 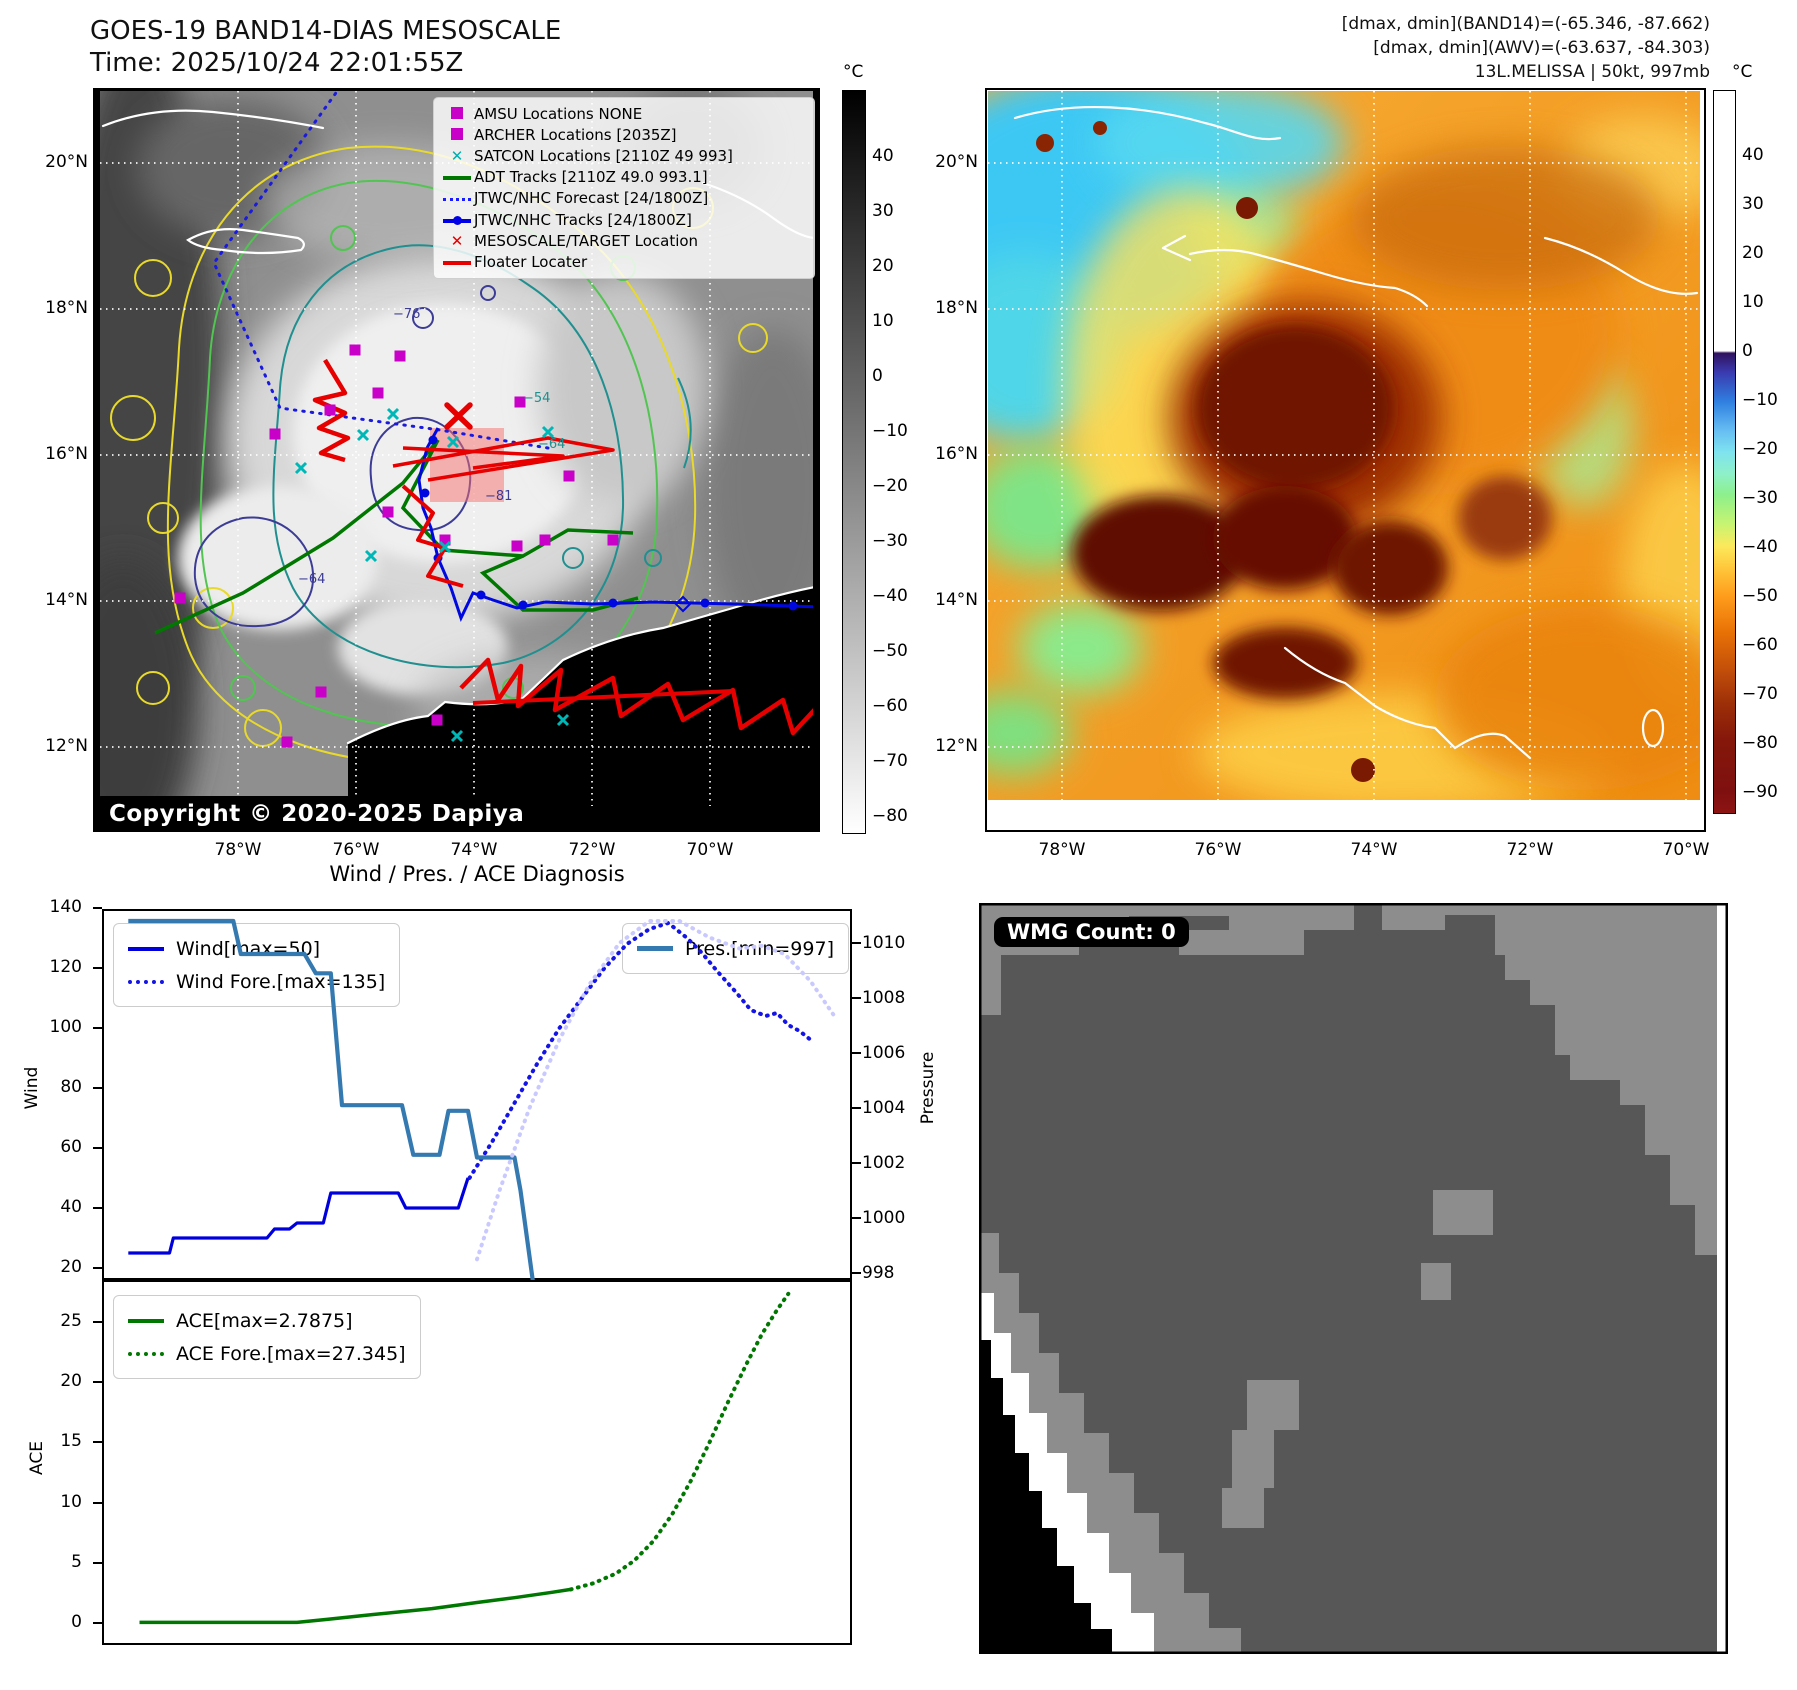 What do you see at coordinates (623, 198) in the screenshot?
I see `band14-legend-item: JTWC/NHC Forecast [24/1800Z]` at bounding box center [623, 198].